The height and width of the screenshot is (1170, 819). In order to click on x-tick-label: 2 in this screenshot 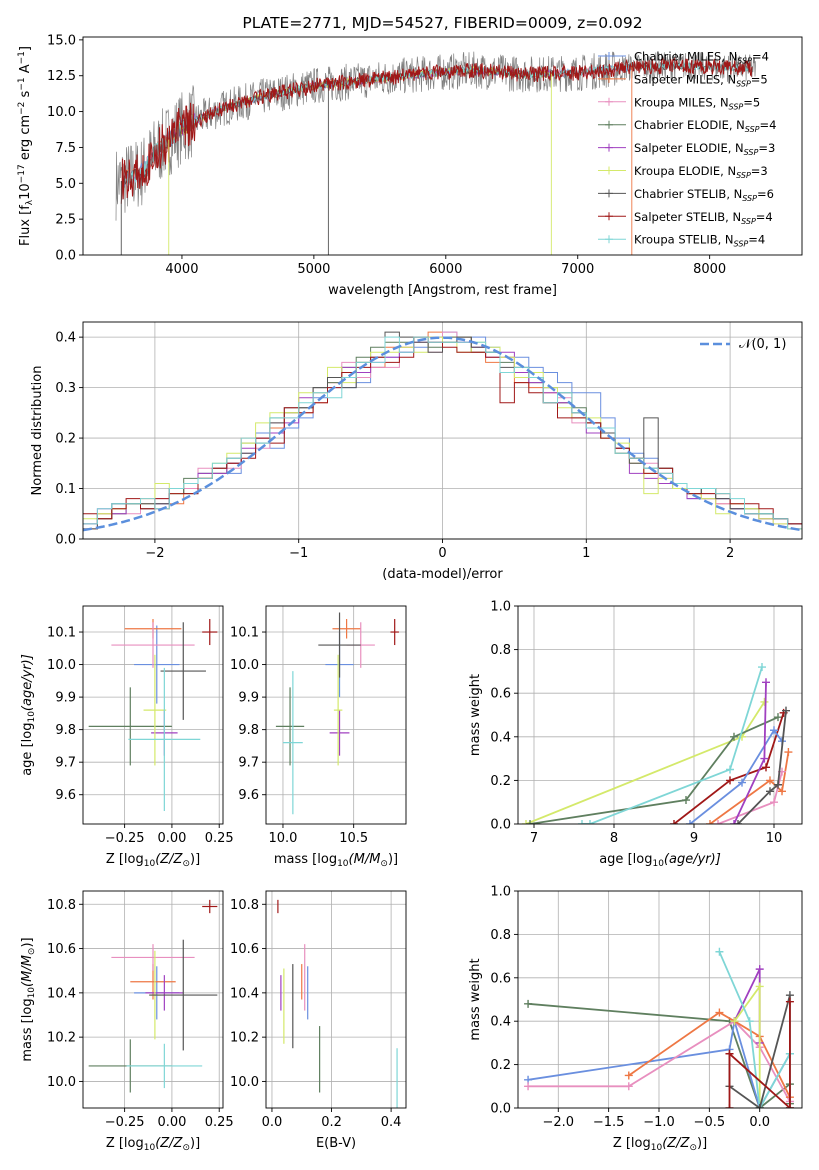, I will do `click(730, 553)`.